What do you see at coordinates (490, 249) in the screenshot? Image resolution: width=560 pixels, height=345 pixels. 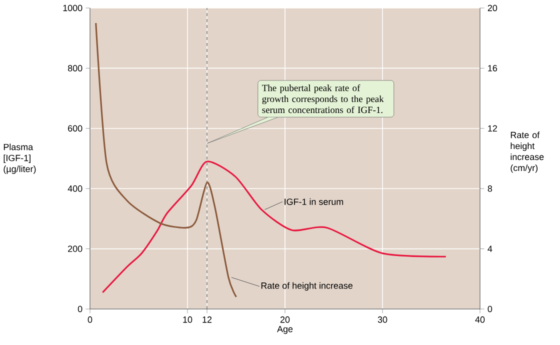 I see `y2-tick-label: 4` at bounding box center [490, 249].